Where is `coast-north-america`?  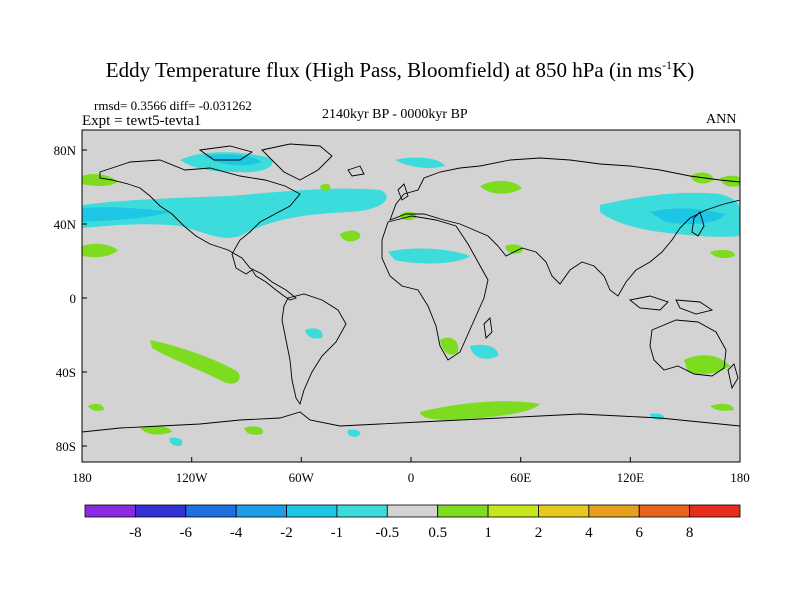 coast-north-america is located at coordinates (200, 230).